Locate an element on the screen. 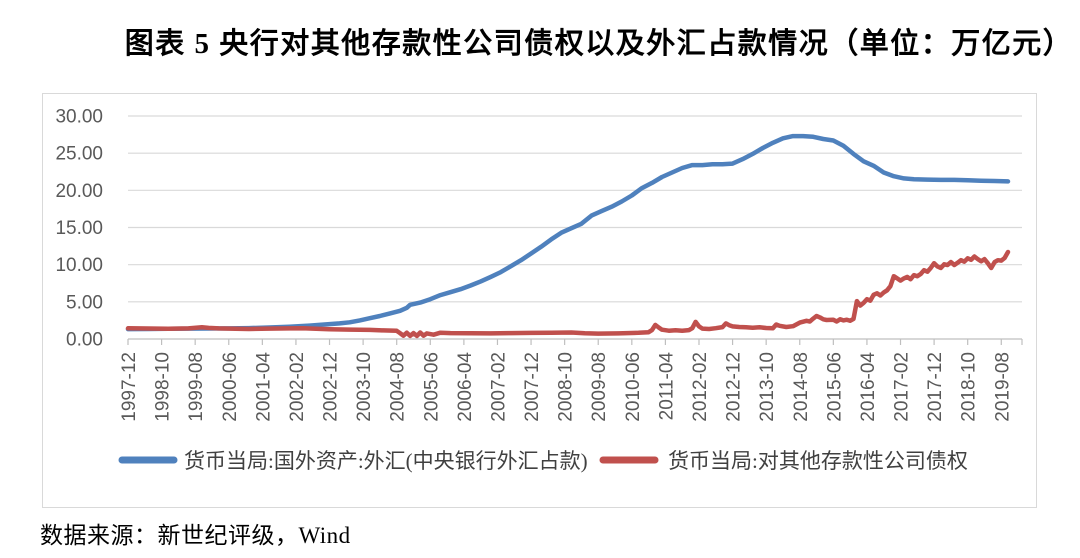 The height and width of the screenshot is (558, 1080). x-axis-label: 2000-06 is located at coordinates (230, 387).